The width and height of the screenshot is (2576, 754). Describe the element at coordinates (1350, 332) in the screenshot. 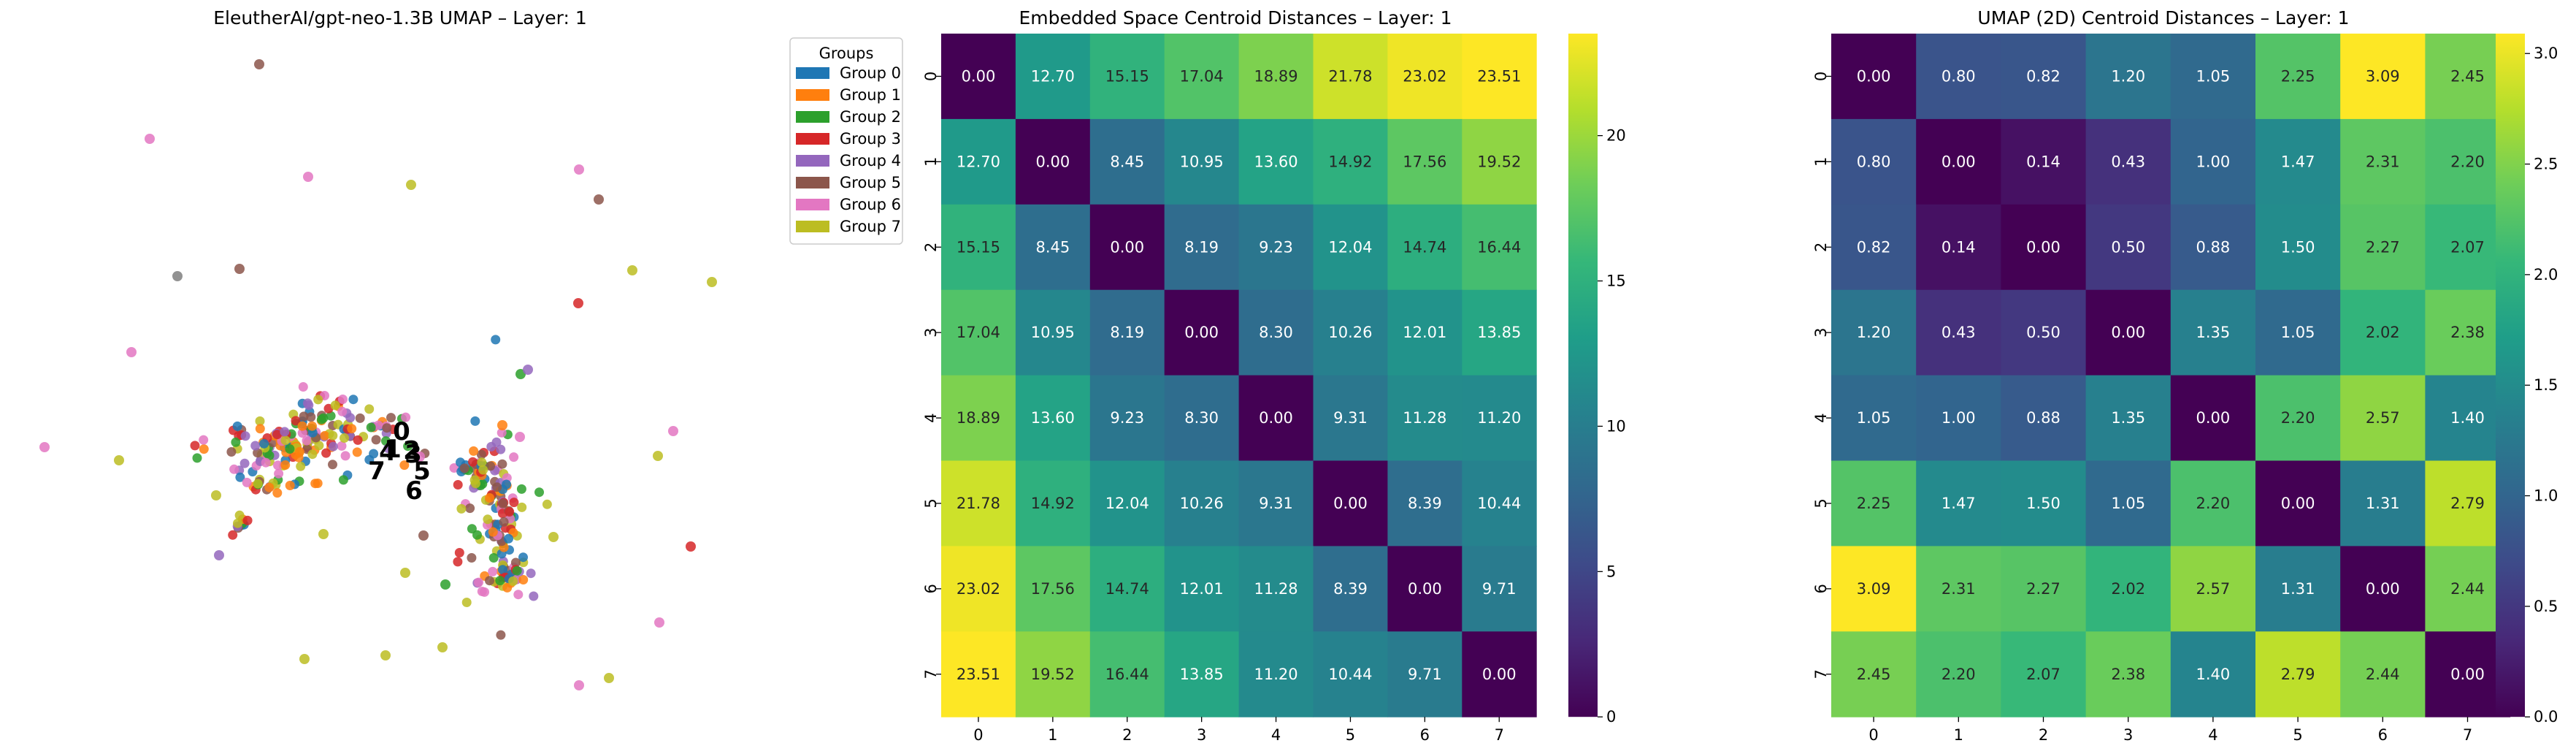

I see `cell-label: 10.26` at that location.